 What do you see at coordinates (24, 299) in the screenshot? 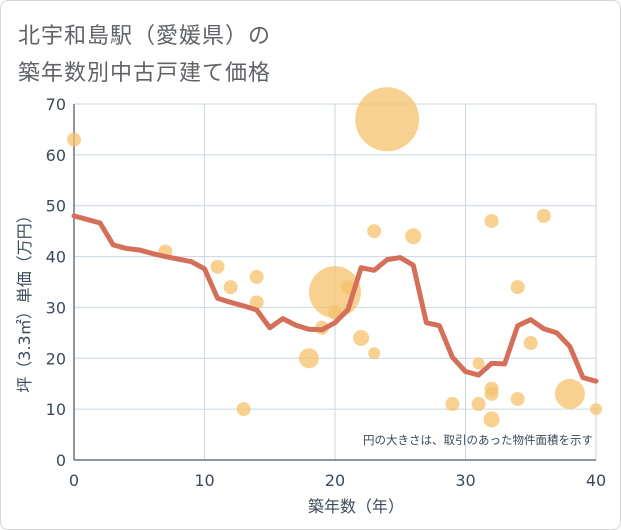
I see `y-axis-label: 坪（3.3㎡）単価（万円）` at bounding box center [24, 299].